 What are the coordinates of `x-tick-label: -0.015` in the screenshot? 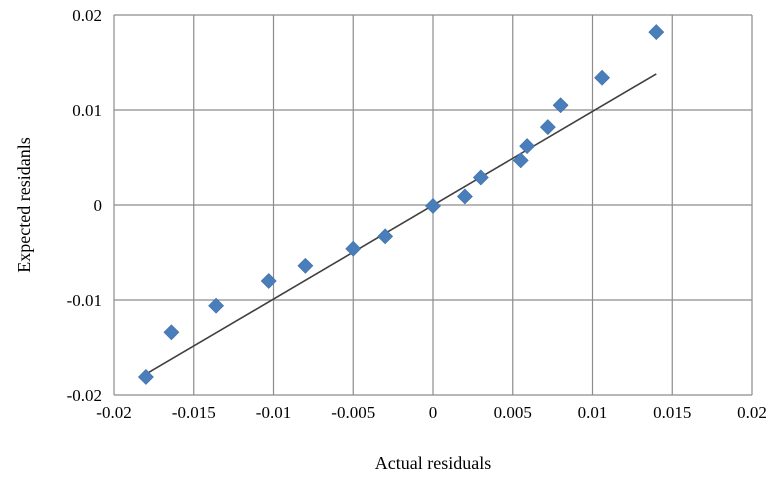 It's located at (194, 412).